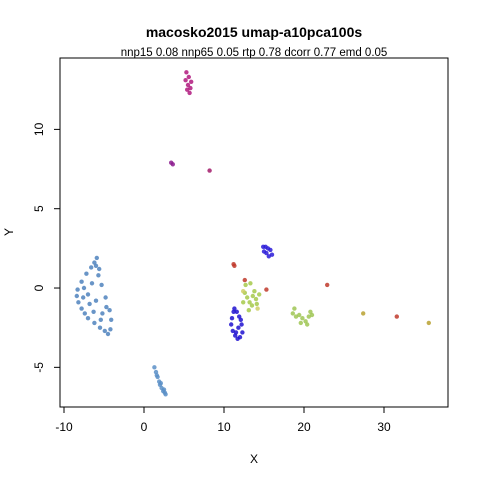  What do you see at coordinates (254, 32) in the screenshot?
I see `chart-title: macosko2015 umap-a10pca100s` at bounding box center [254, 32].